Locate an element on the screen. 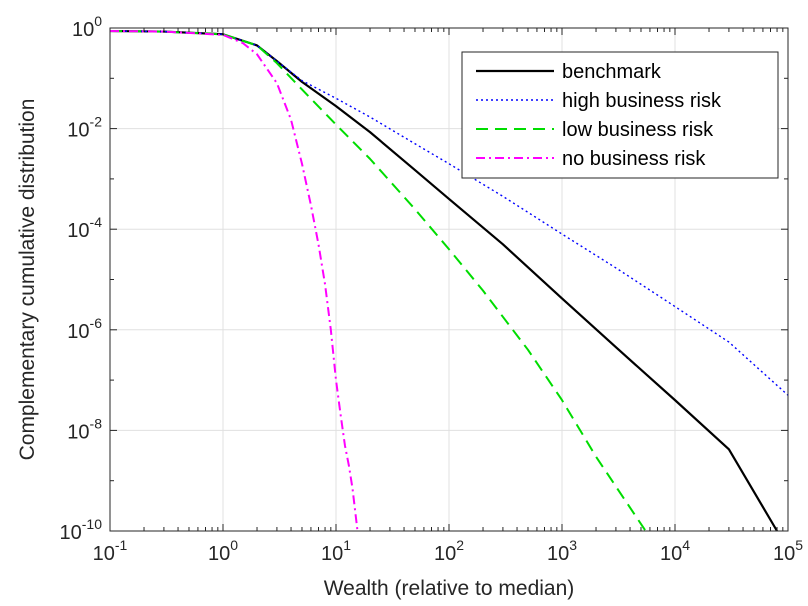  legend-label: benchmark is located at coordinates (612, 72).